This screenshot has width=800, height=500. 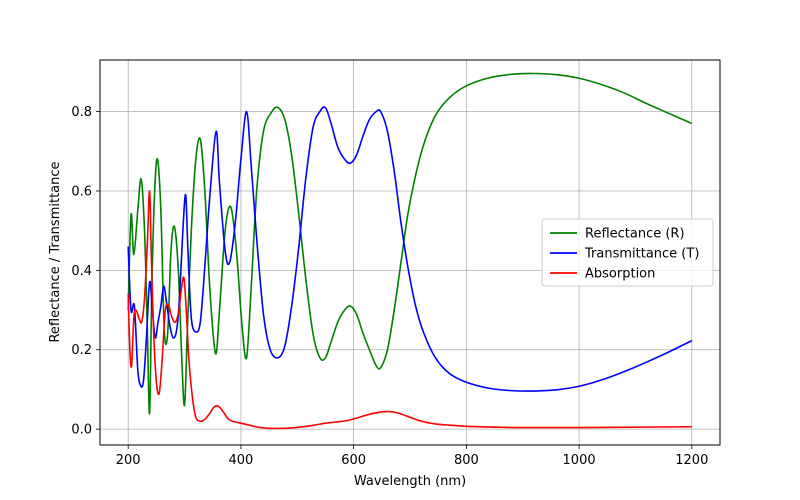 What do you see at coordinates (81, 112) in the screenshot?
I see `y-tick-label: 0.8` at bounding box center [81, 112].